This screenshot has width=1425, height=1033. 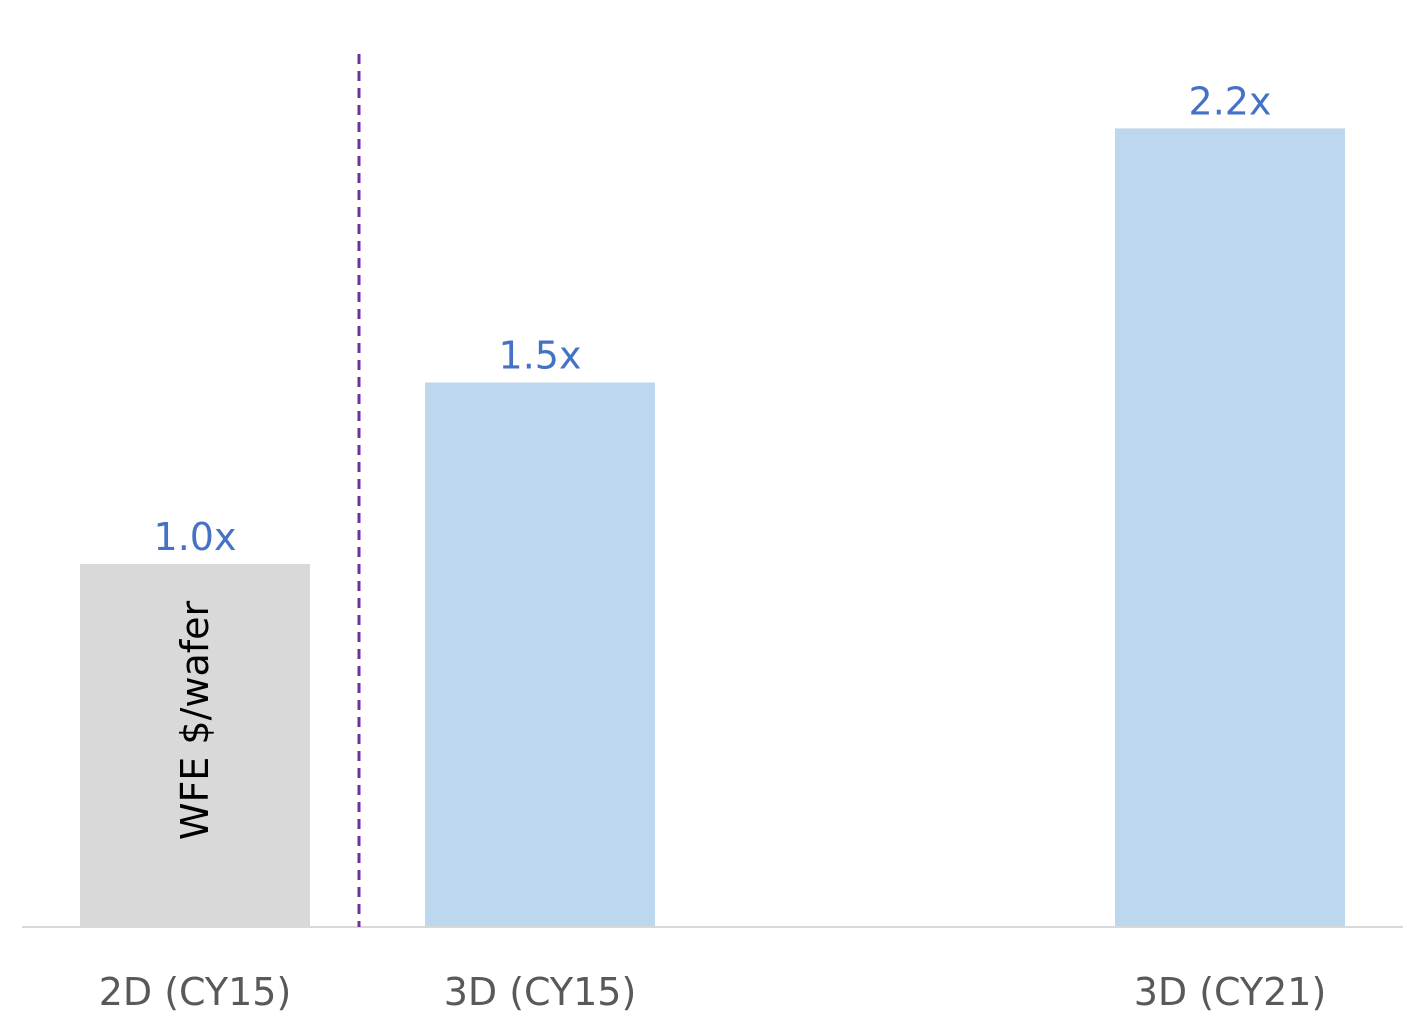 What do you see at coordinates (1230, 992) in the screenshot?
I see `category-label-3: 3D (CY21)` at bounding box center [1230, 992].